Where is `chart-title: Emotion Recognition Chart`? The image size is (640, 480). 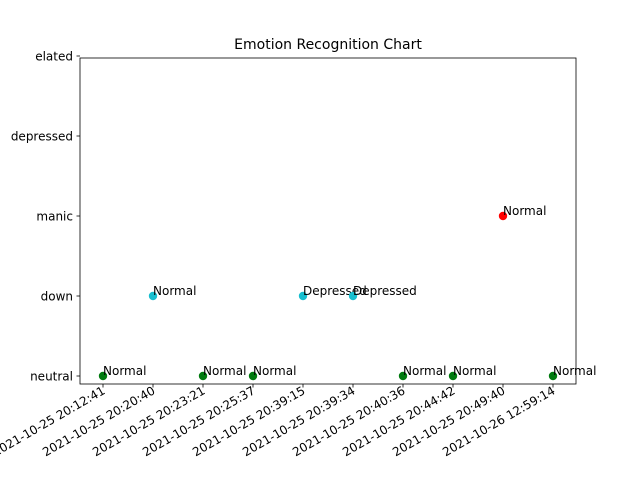
chart-title: Emotion Recognition Chart is located at coordinates (328, 45).